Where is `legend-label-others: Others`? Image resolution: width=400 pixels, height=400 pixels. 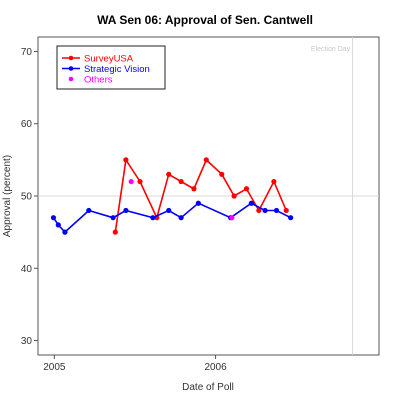
legend-label-others: Others is located at coordinates (98, 80).